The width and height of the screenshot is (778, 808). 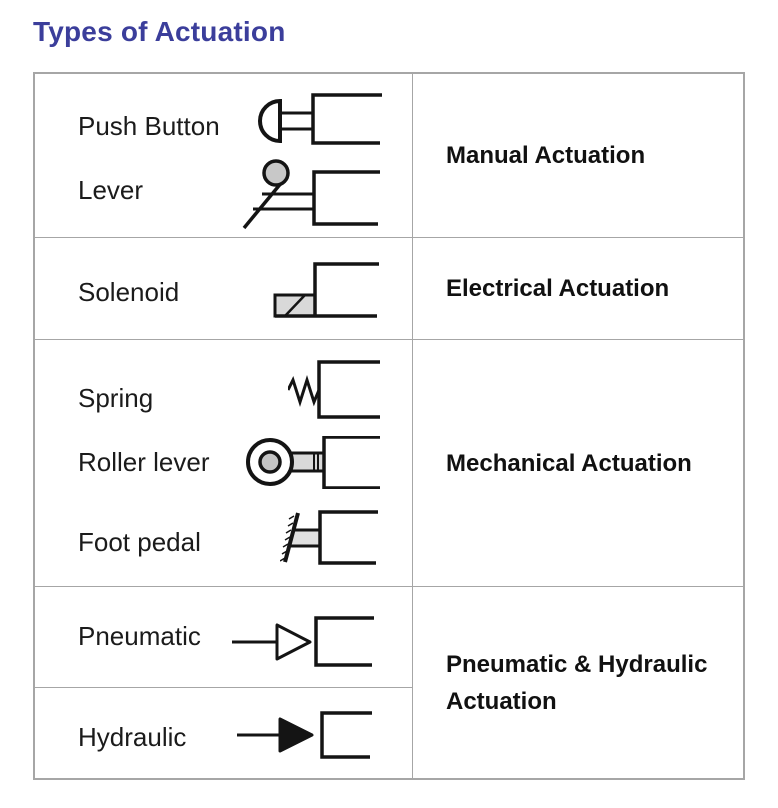 What do you see at coordinates (224, 637) in the screenshot?
I see `symbol-cell-pneumatic: Pneumatic` at bounding box center [224, 637].